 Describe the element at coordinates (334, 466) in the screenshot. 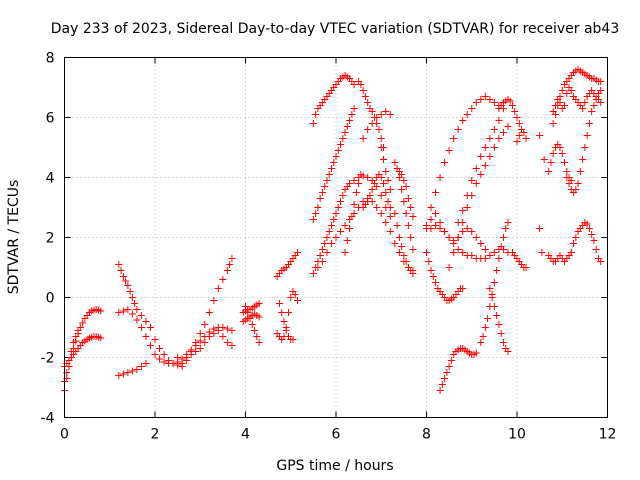

I see `x-axis-label: GPS time / hours` at that location.